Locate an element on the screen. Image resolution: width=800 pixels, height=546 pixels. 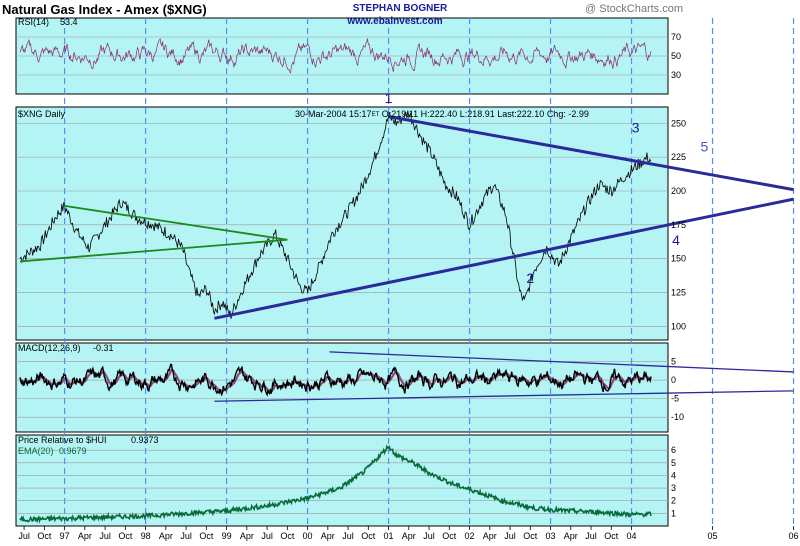
price-quote-high: H:222.40 is located at coordinates (439, 114).